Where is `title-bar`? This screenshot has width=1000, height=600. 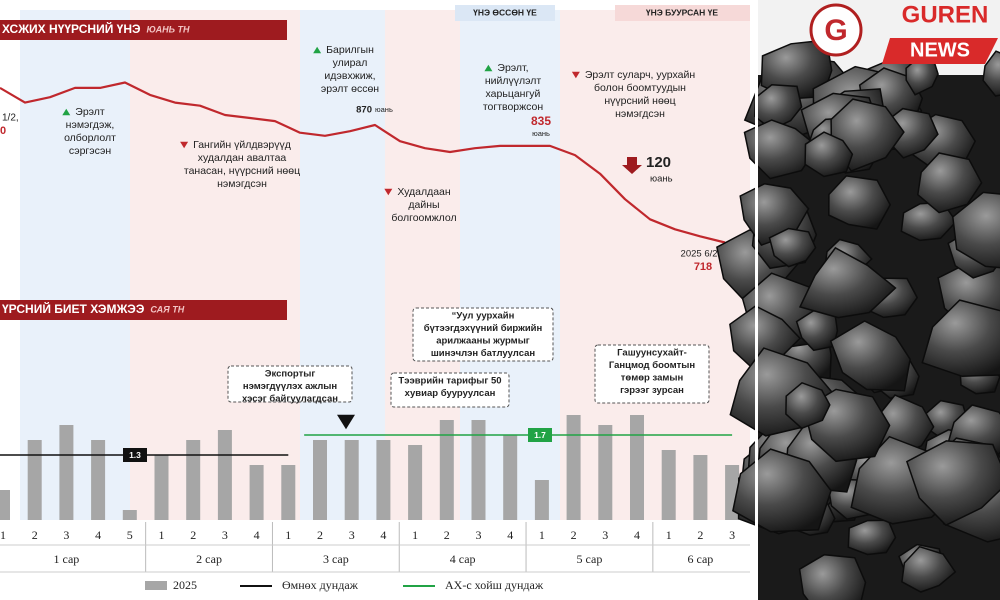 title-bar is located at coordinates (143, 30).